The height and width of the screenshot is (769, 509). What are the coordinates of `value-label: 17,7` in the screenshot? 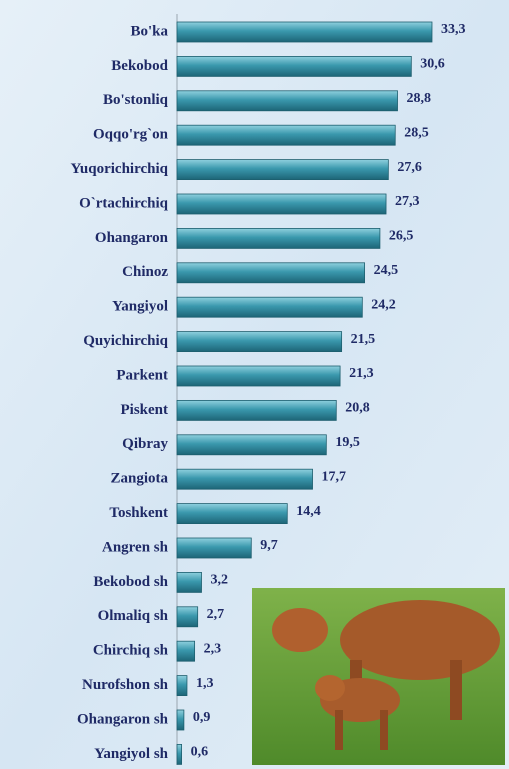 It's located at (334, 476).